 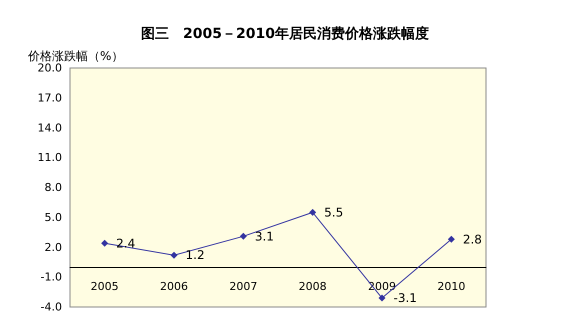 What do you see at coordinates (53, 217) in the screenshot?
I see `y-tick-label: 5.0` at bounding box center [53, 217].